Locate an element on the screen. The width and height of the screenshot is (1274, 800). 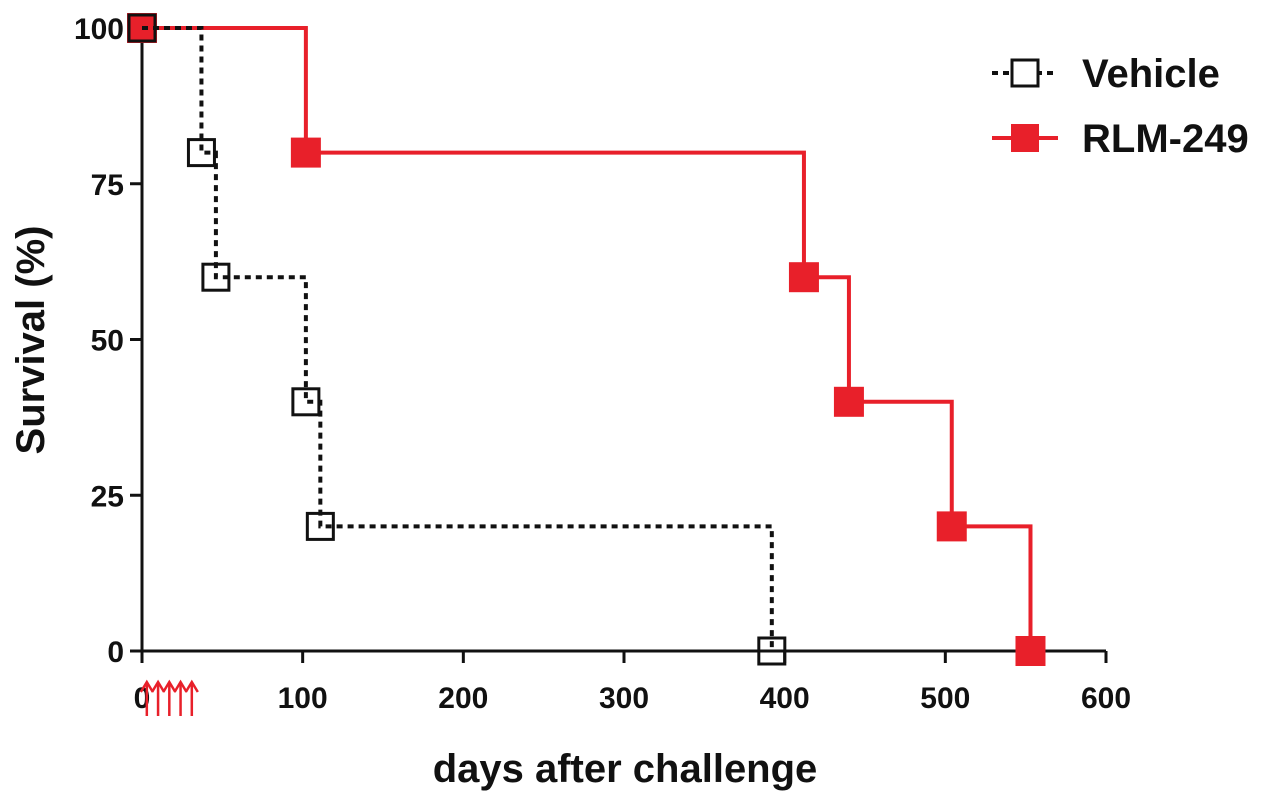
x-tick-label: 400 is located at coordinates (785, 698).